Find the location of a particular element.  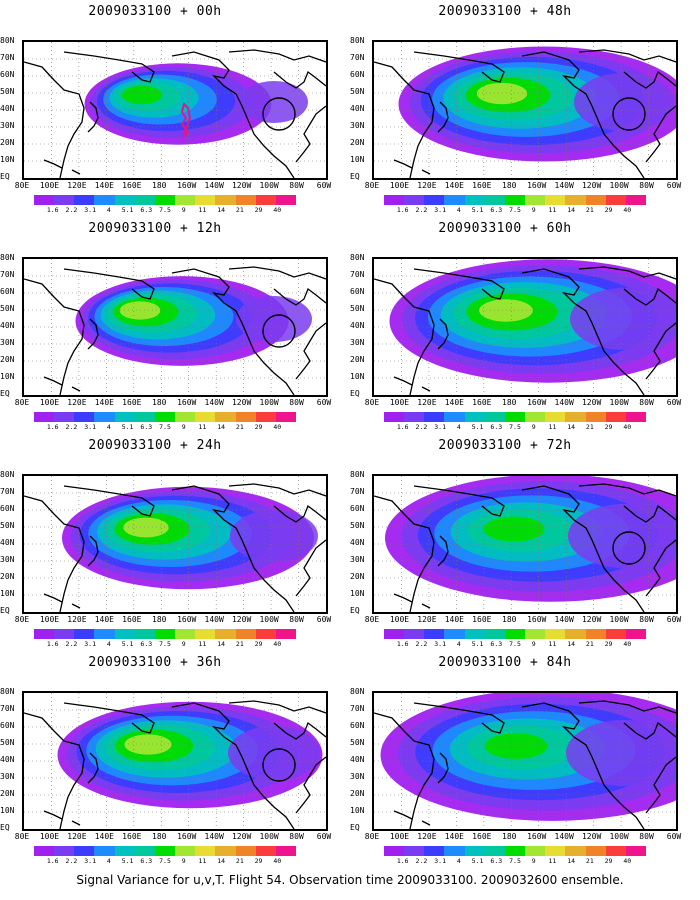

longitude-tick-label: 180 is located at coordinates (509, 402).